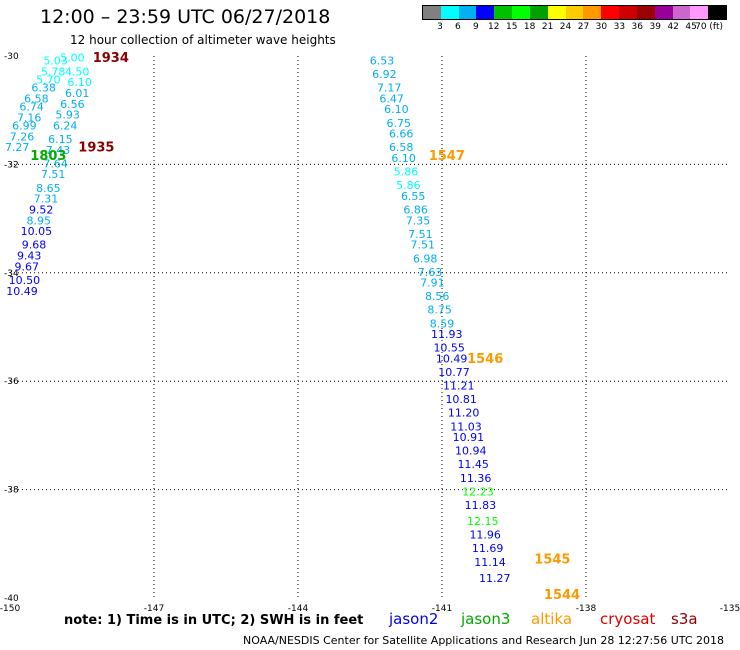 The image size is (740, 650). Describe the element at coordinates (10, 609) in the screenshot. I see `x-tick-label: -150` at that location.